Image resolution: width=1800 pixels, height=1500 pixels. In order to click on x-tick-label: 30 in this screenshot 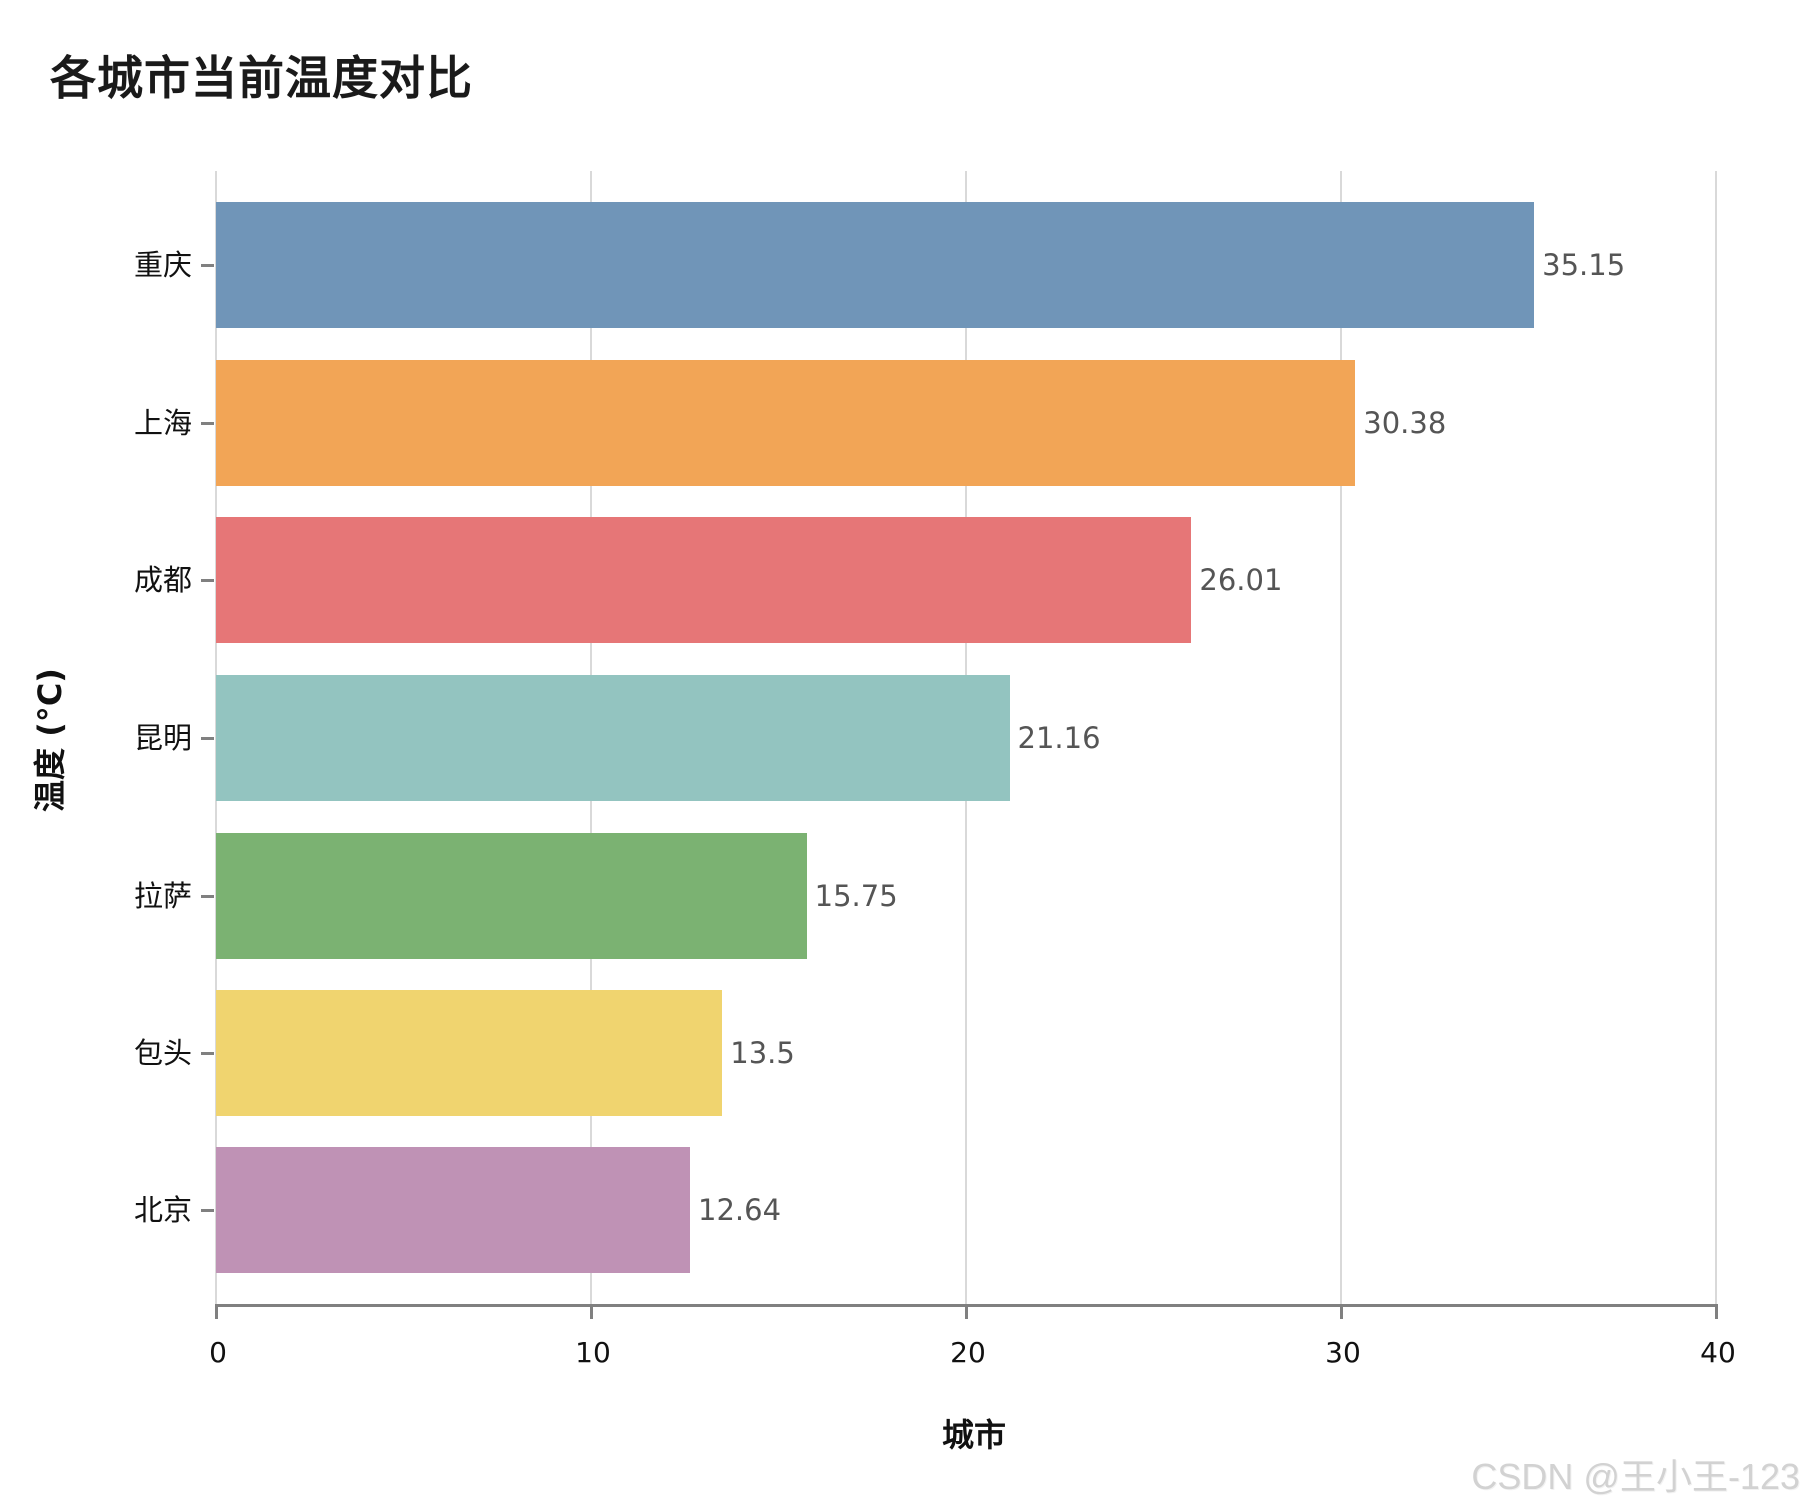, I will do `click(1343, 1352)`.